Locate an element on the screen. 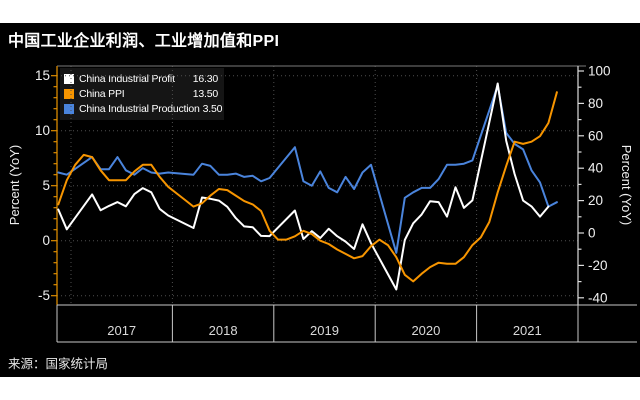 The width and height of the screenshot is (640, 400). source-note: 来源：国家统计局 is located at coordinates (58, 364).